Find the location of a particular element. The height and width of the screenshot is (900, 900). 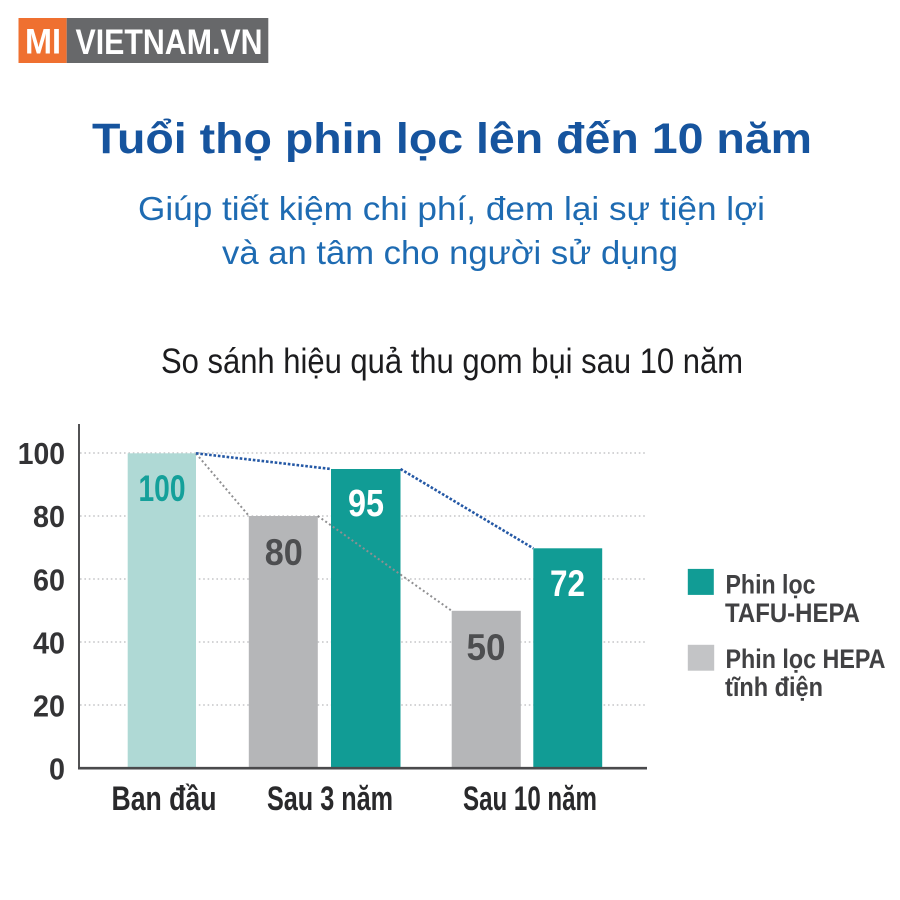

svg-text: Sau 10 năm is located at coordinates (530, 799).